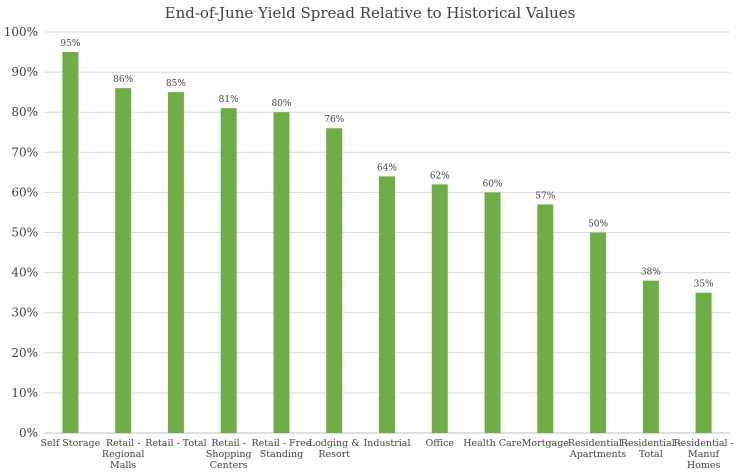  What do you see at coordinates (651, 454) in the screenshot?
I see `x-tick-label-line: Total` at bounding box center [651, 454].